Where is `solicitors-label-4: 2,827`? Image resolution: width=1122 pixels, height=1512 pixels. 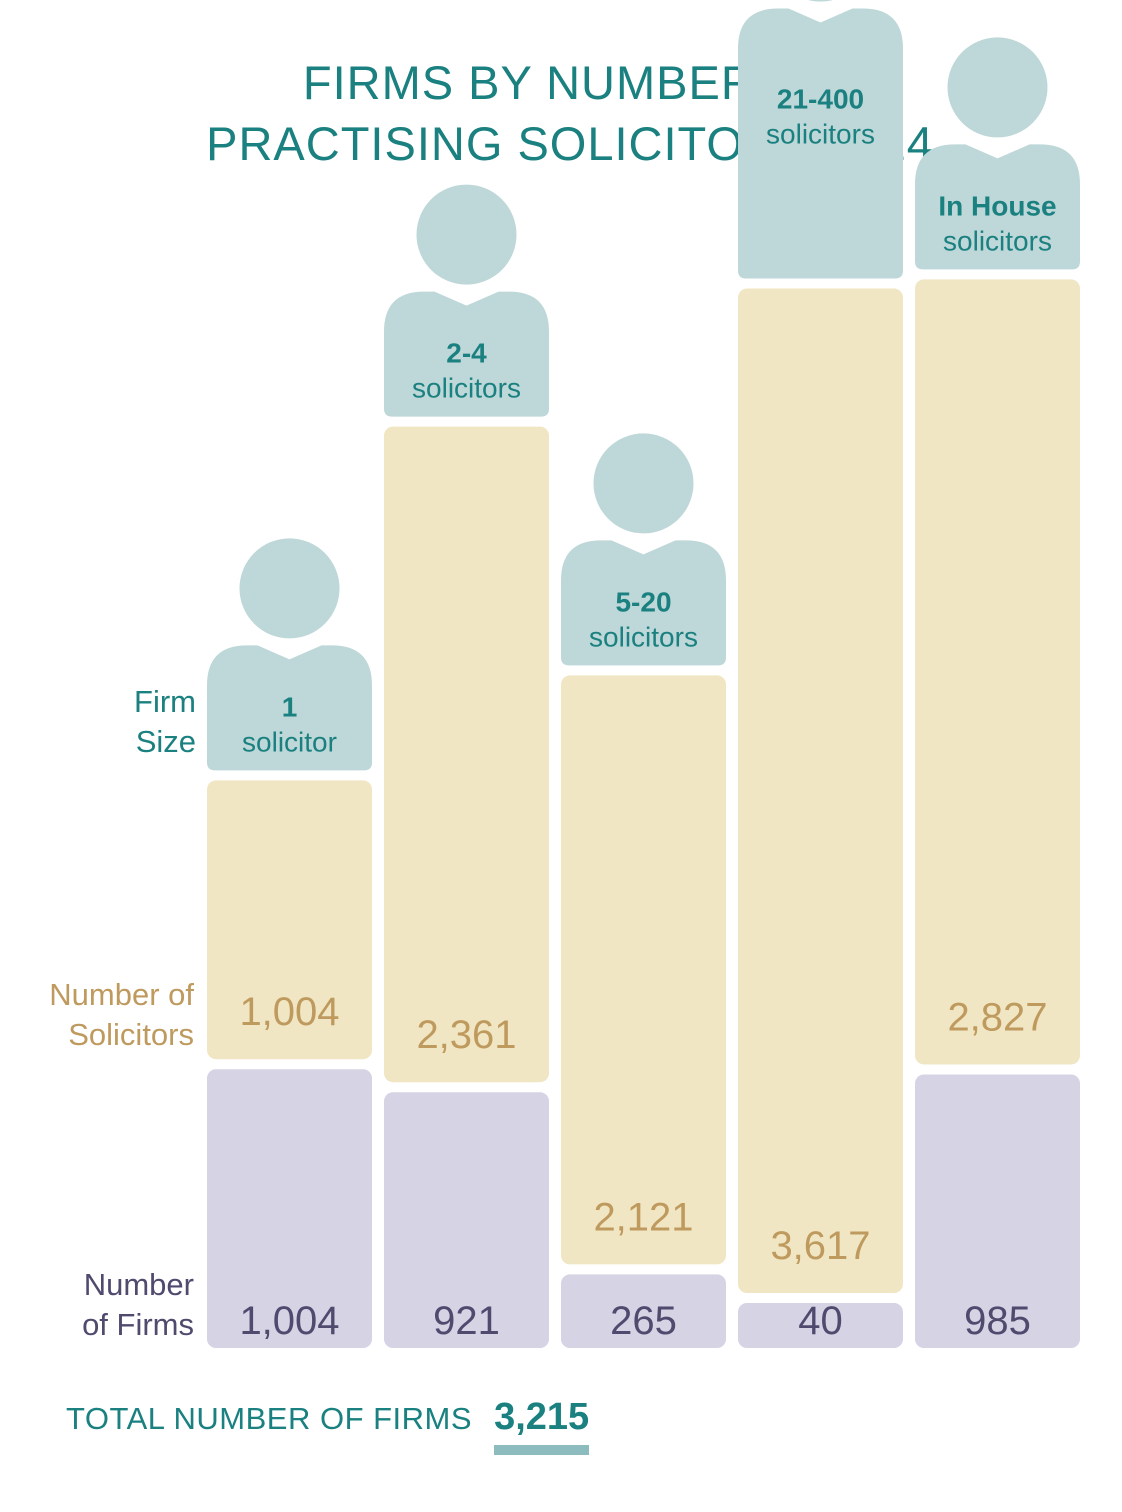
solicitors-label-4: 2,827 is located at coordinates (997, 1017).